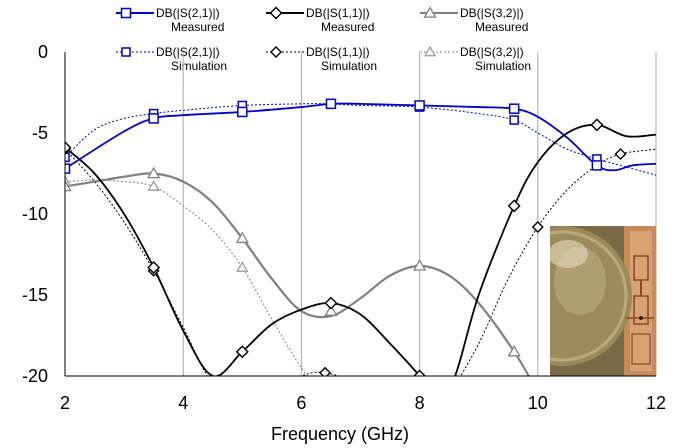 This screenshot has height=448, width=684. I want to click on legend-item: DB(|S(2,1)|)Measured, so click(170, 20).